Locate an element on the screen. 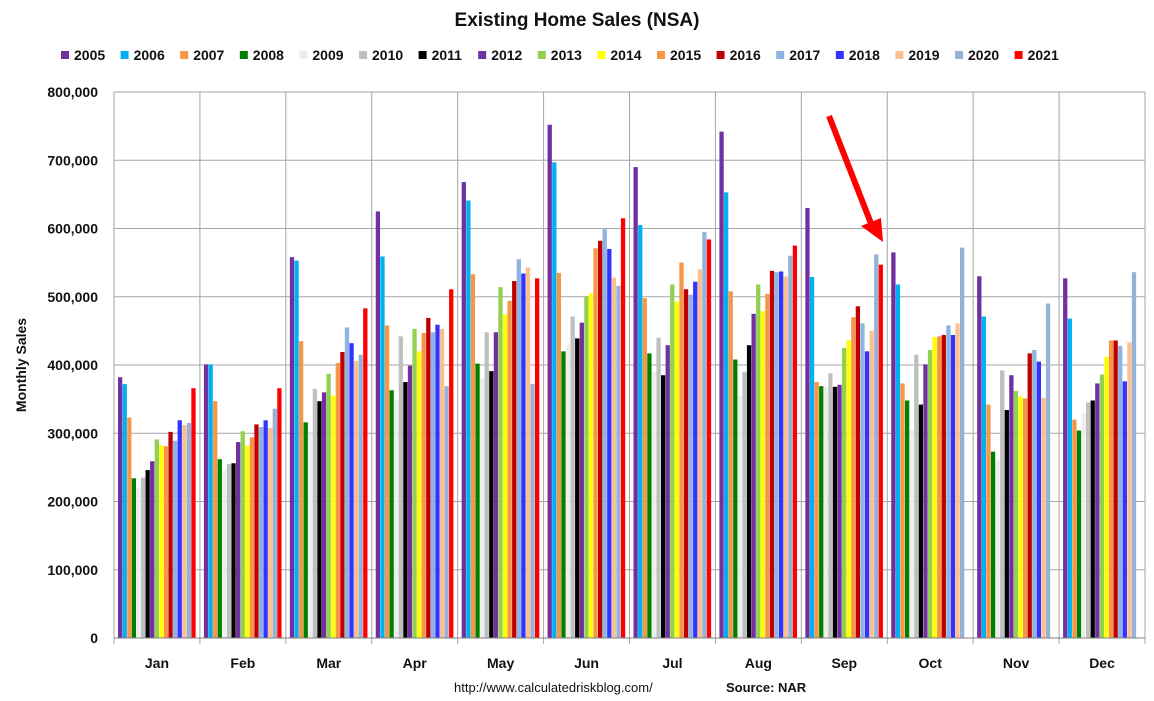  bar-2007-Oct is located at coordinates (902, 510).